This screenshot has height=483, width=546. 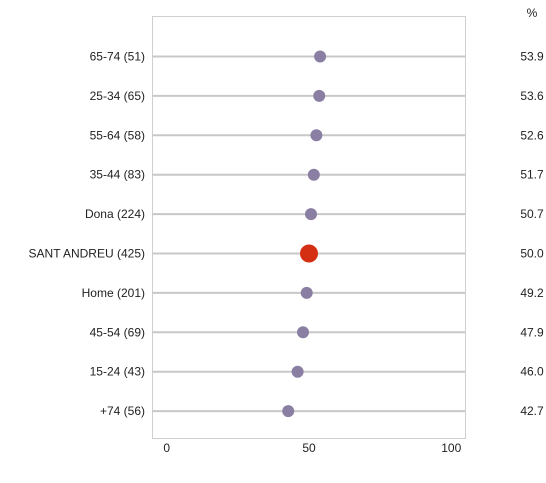 I want to click on category-label: 45-54 (69), so click(x=117, y=332).